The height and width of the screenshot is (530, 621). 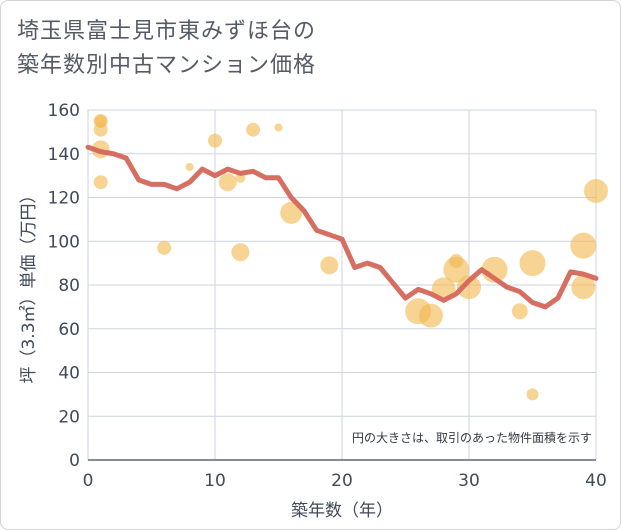 What do you see at coordinates (69, 286) in the screenshot?
I see `y-tick-label: 80` at bounding box center [69, 286].